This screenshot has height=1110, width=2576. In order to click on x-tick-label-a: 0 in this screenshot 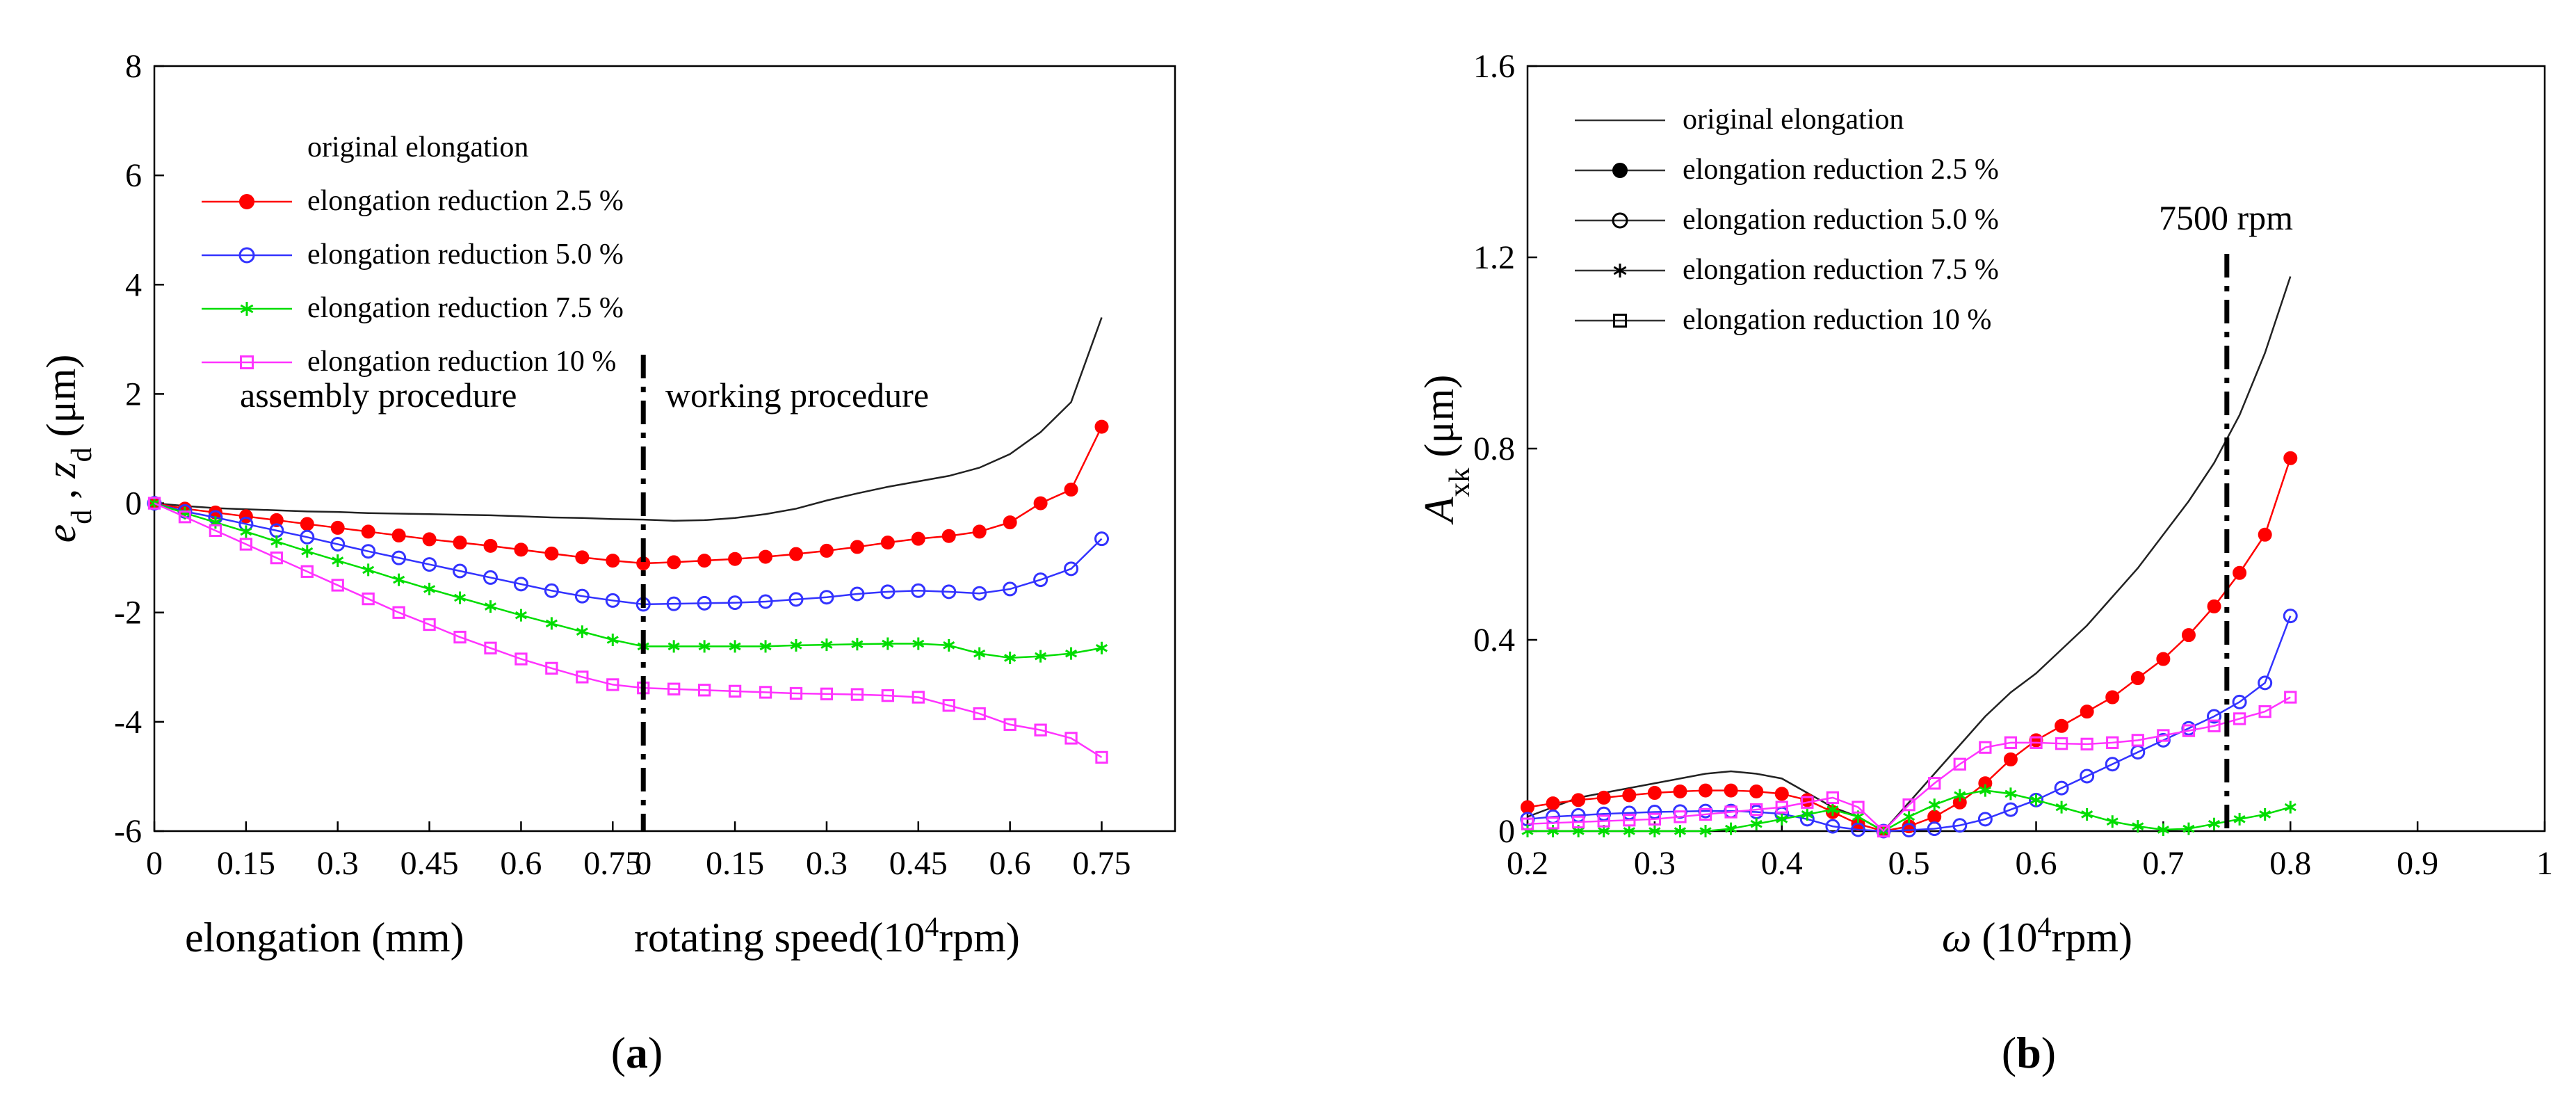, I will do `click(643, 863)`.